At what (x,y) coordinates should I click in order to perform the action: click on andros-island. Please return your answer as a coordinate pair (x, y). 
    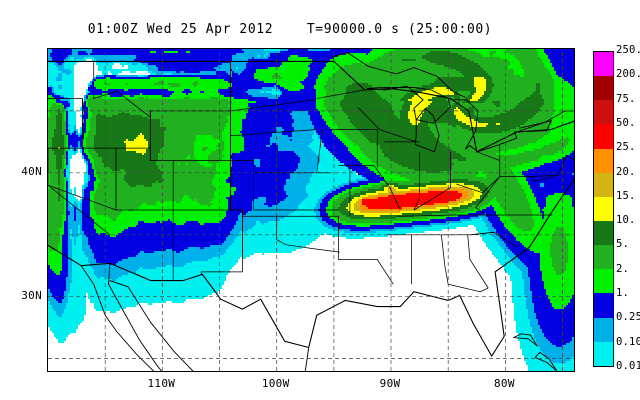
    Looking at the image, I should click on (546, 361).